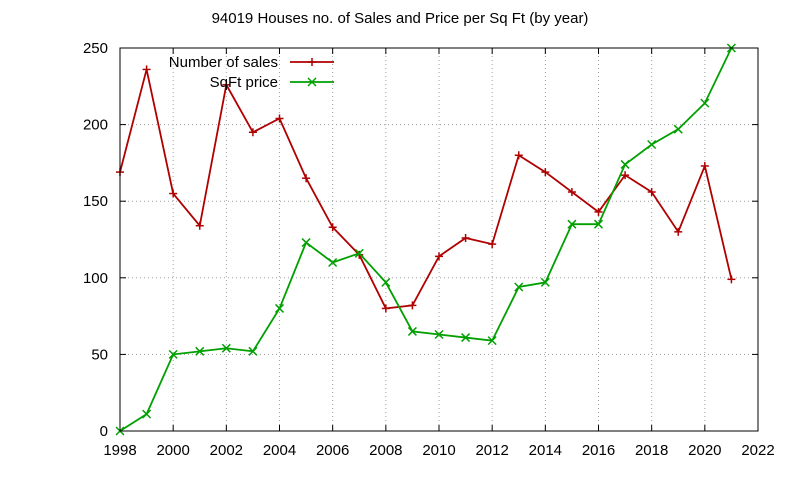 The width and height of the screenshot is (800, 480). Describe the element at coordinates (598, 450) in the screenshot. I see `x-tick-label: 2016` at that location.